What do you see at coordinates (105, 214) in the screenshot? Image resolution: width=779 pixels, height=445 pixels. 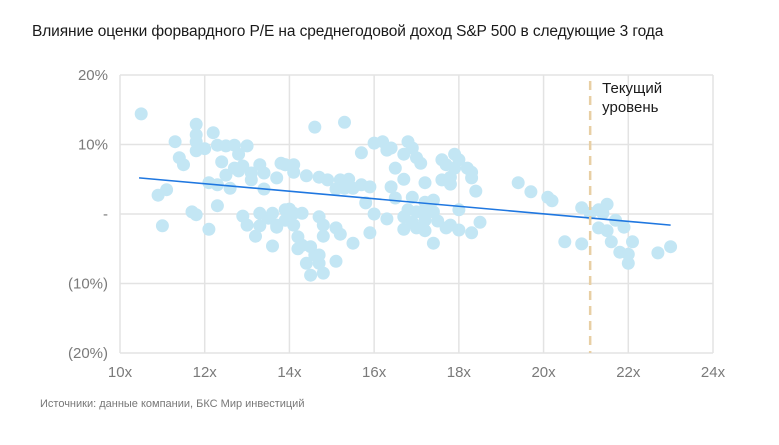 I see `y-tick-label: -` at bounding box center [105, 214].